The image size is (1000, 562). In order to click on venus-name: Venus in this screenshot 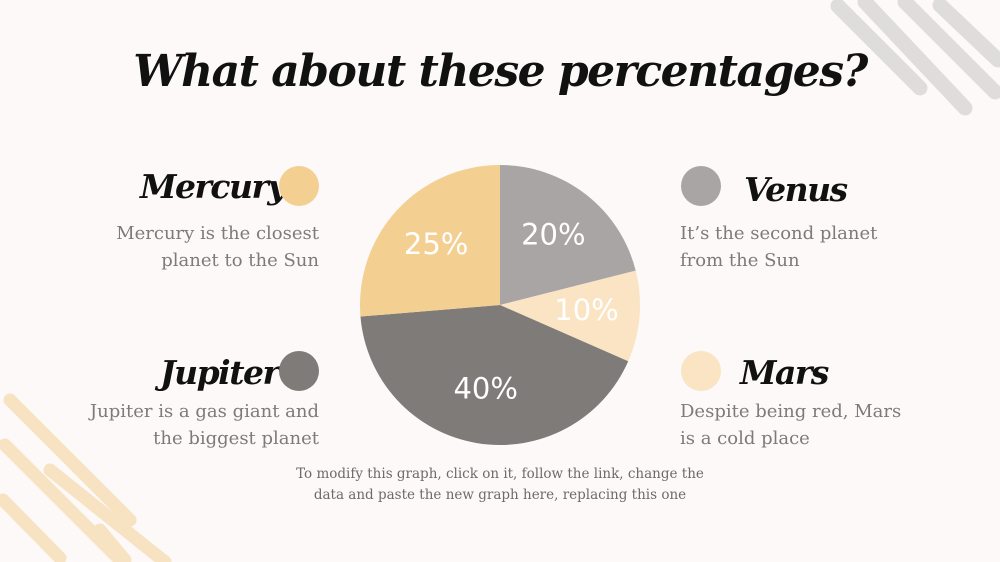, I will do `click(796, 189)`.